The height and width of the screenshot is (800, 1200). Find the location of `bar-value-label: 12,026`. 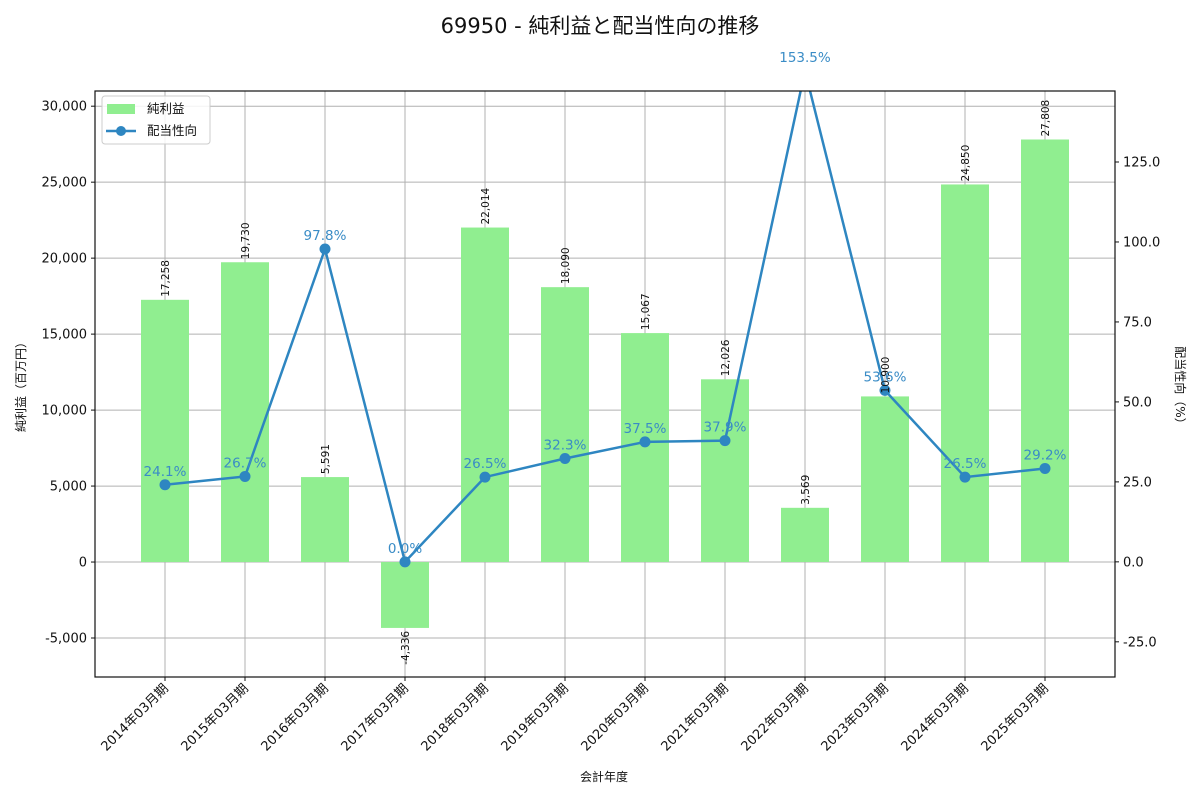

bar-value-label: 12,026 is located at coordinates (726, 357).